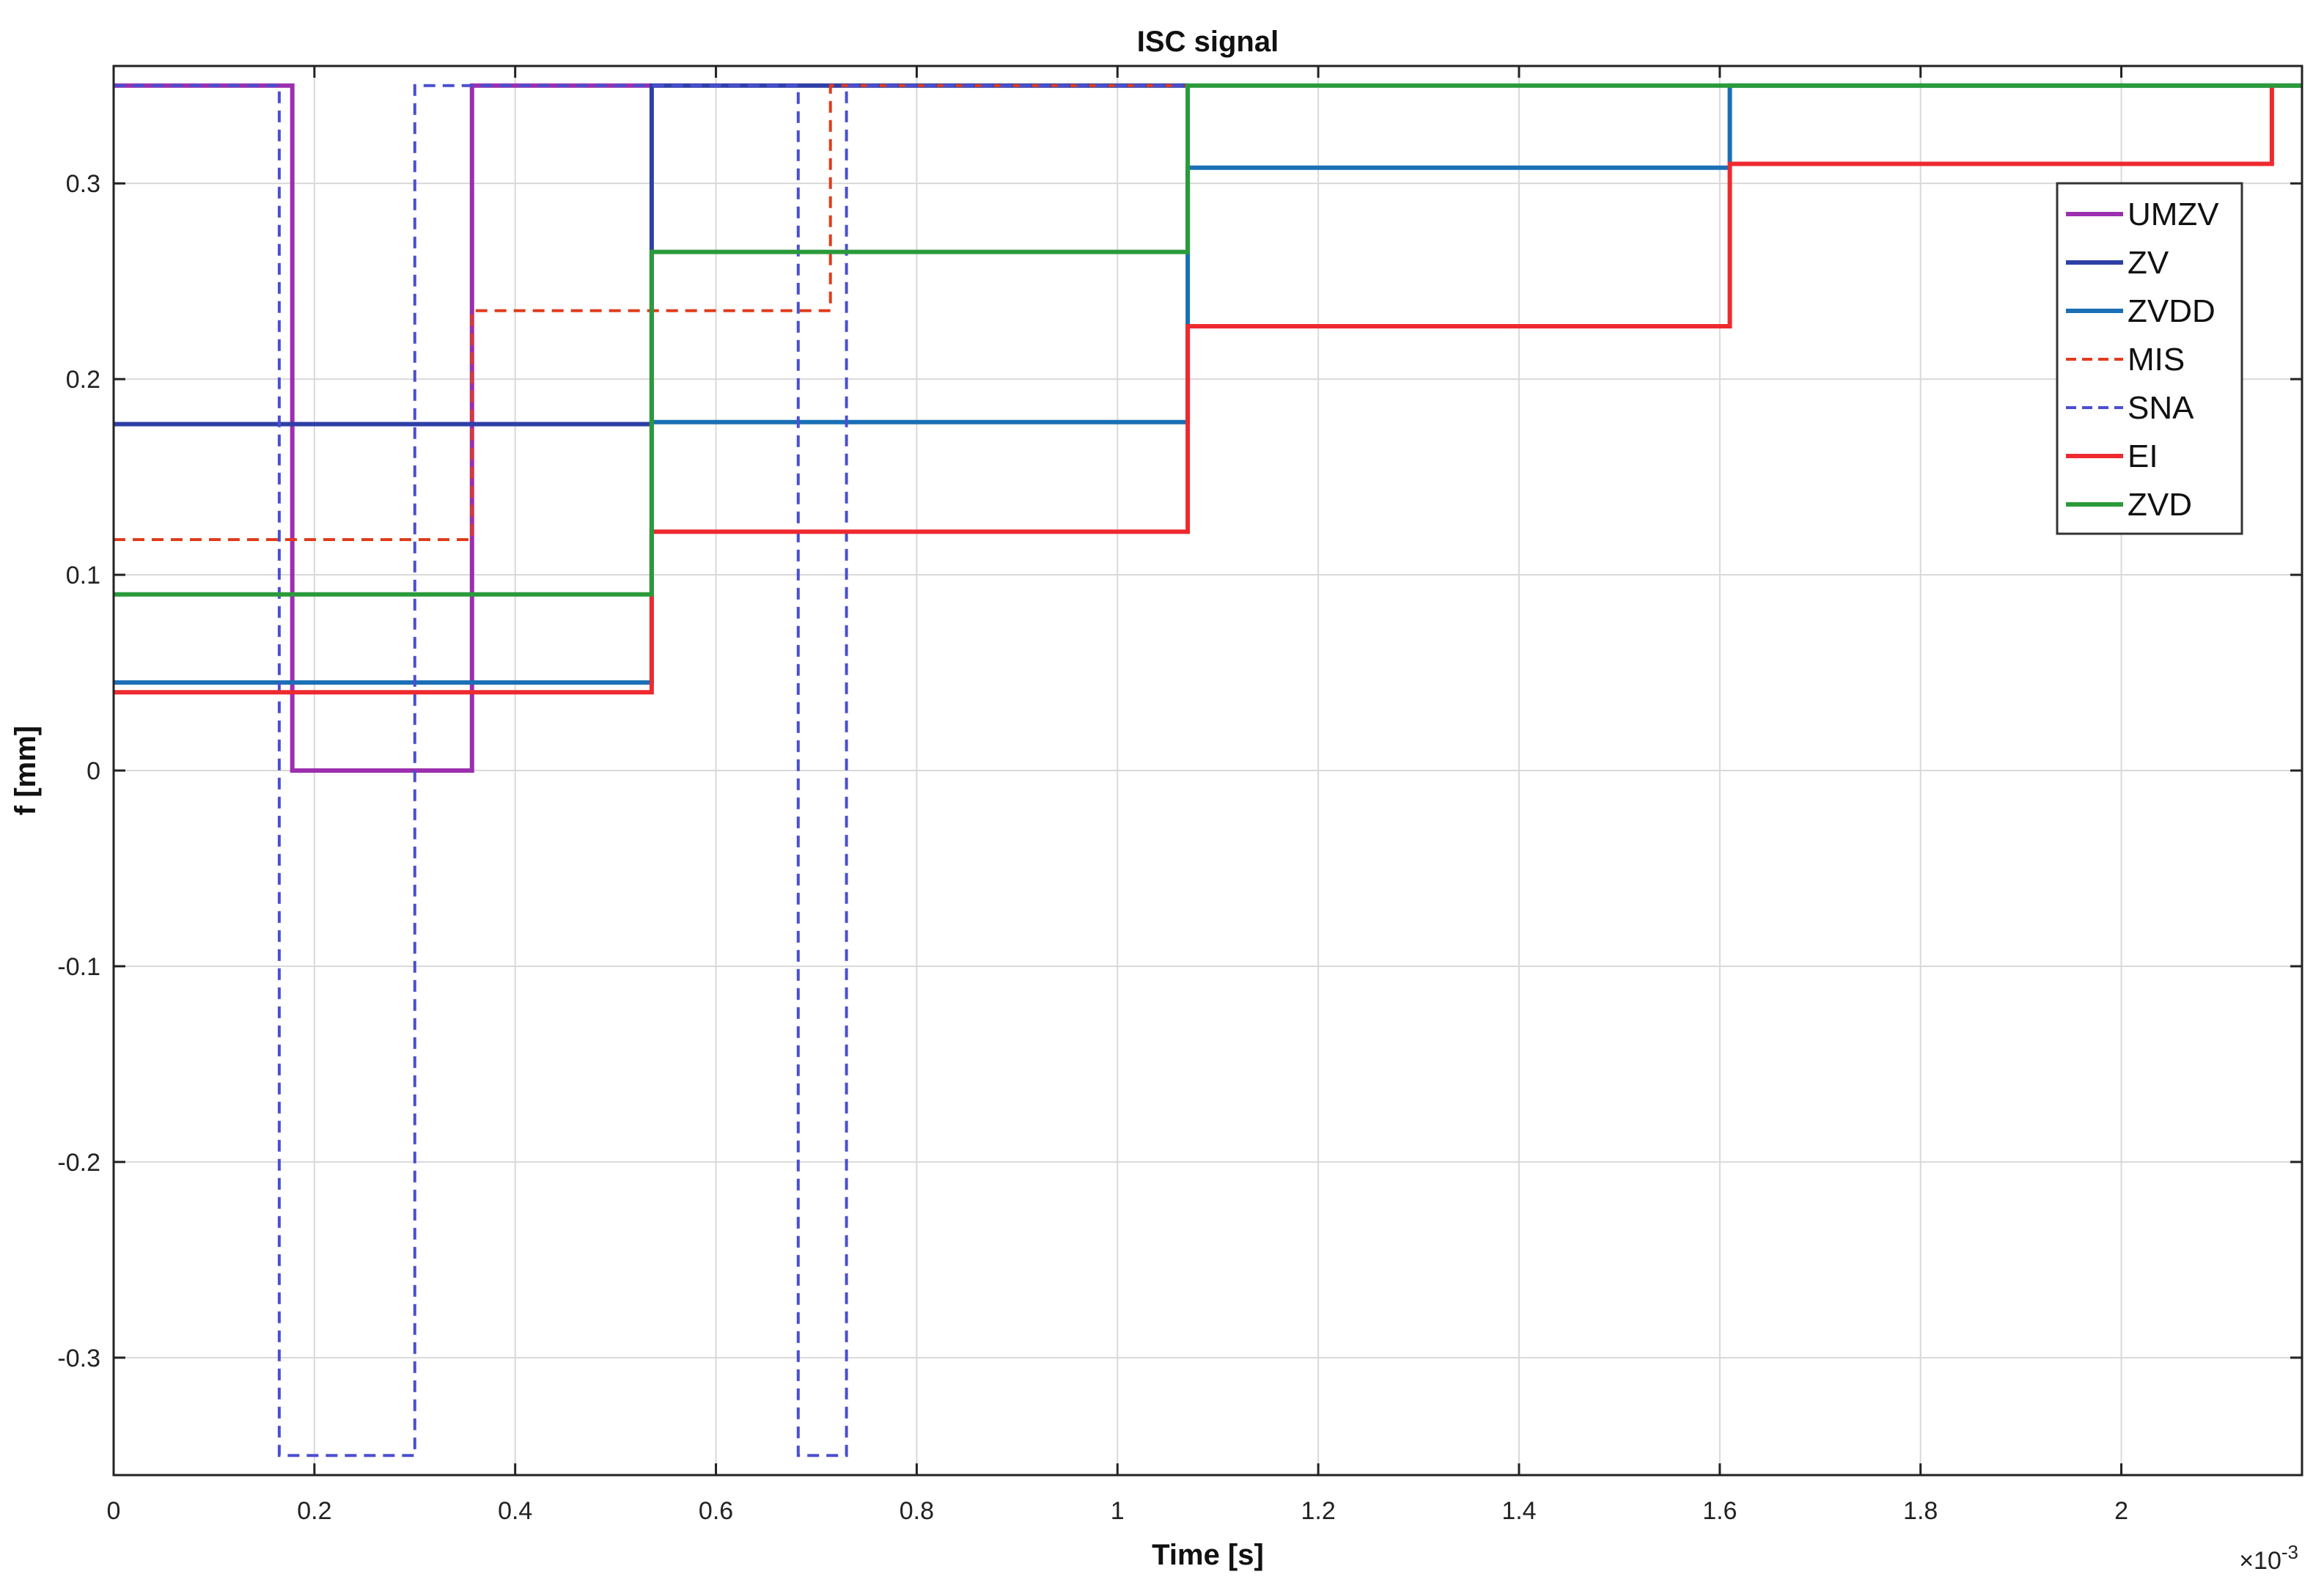  What do you see at coordinates (1208, 42) in the screenshot?
I see `chart-title: ISC signal` at bounding box center [1208, 42].